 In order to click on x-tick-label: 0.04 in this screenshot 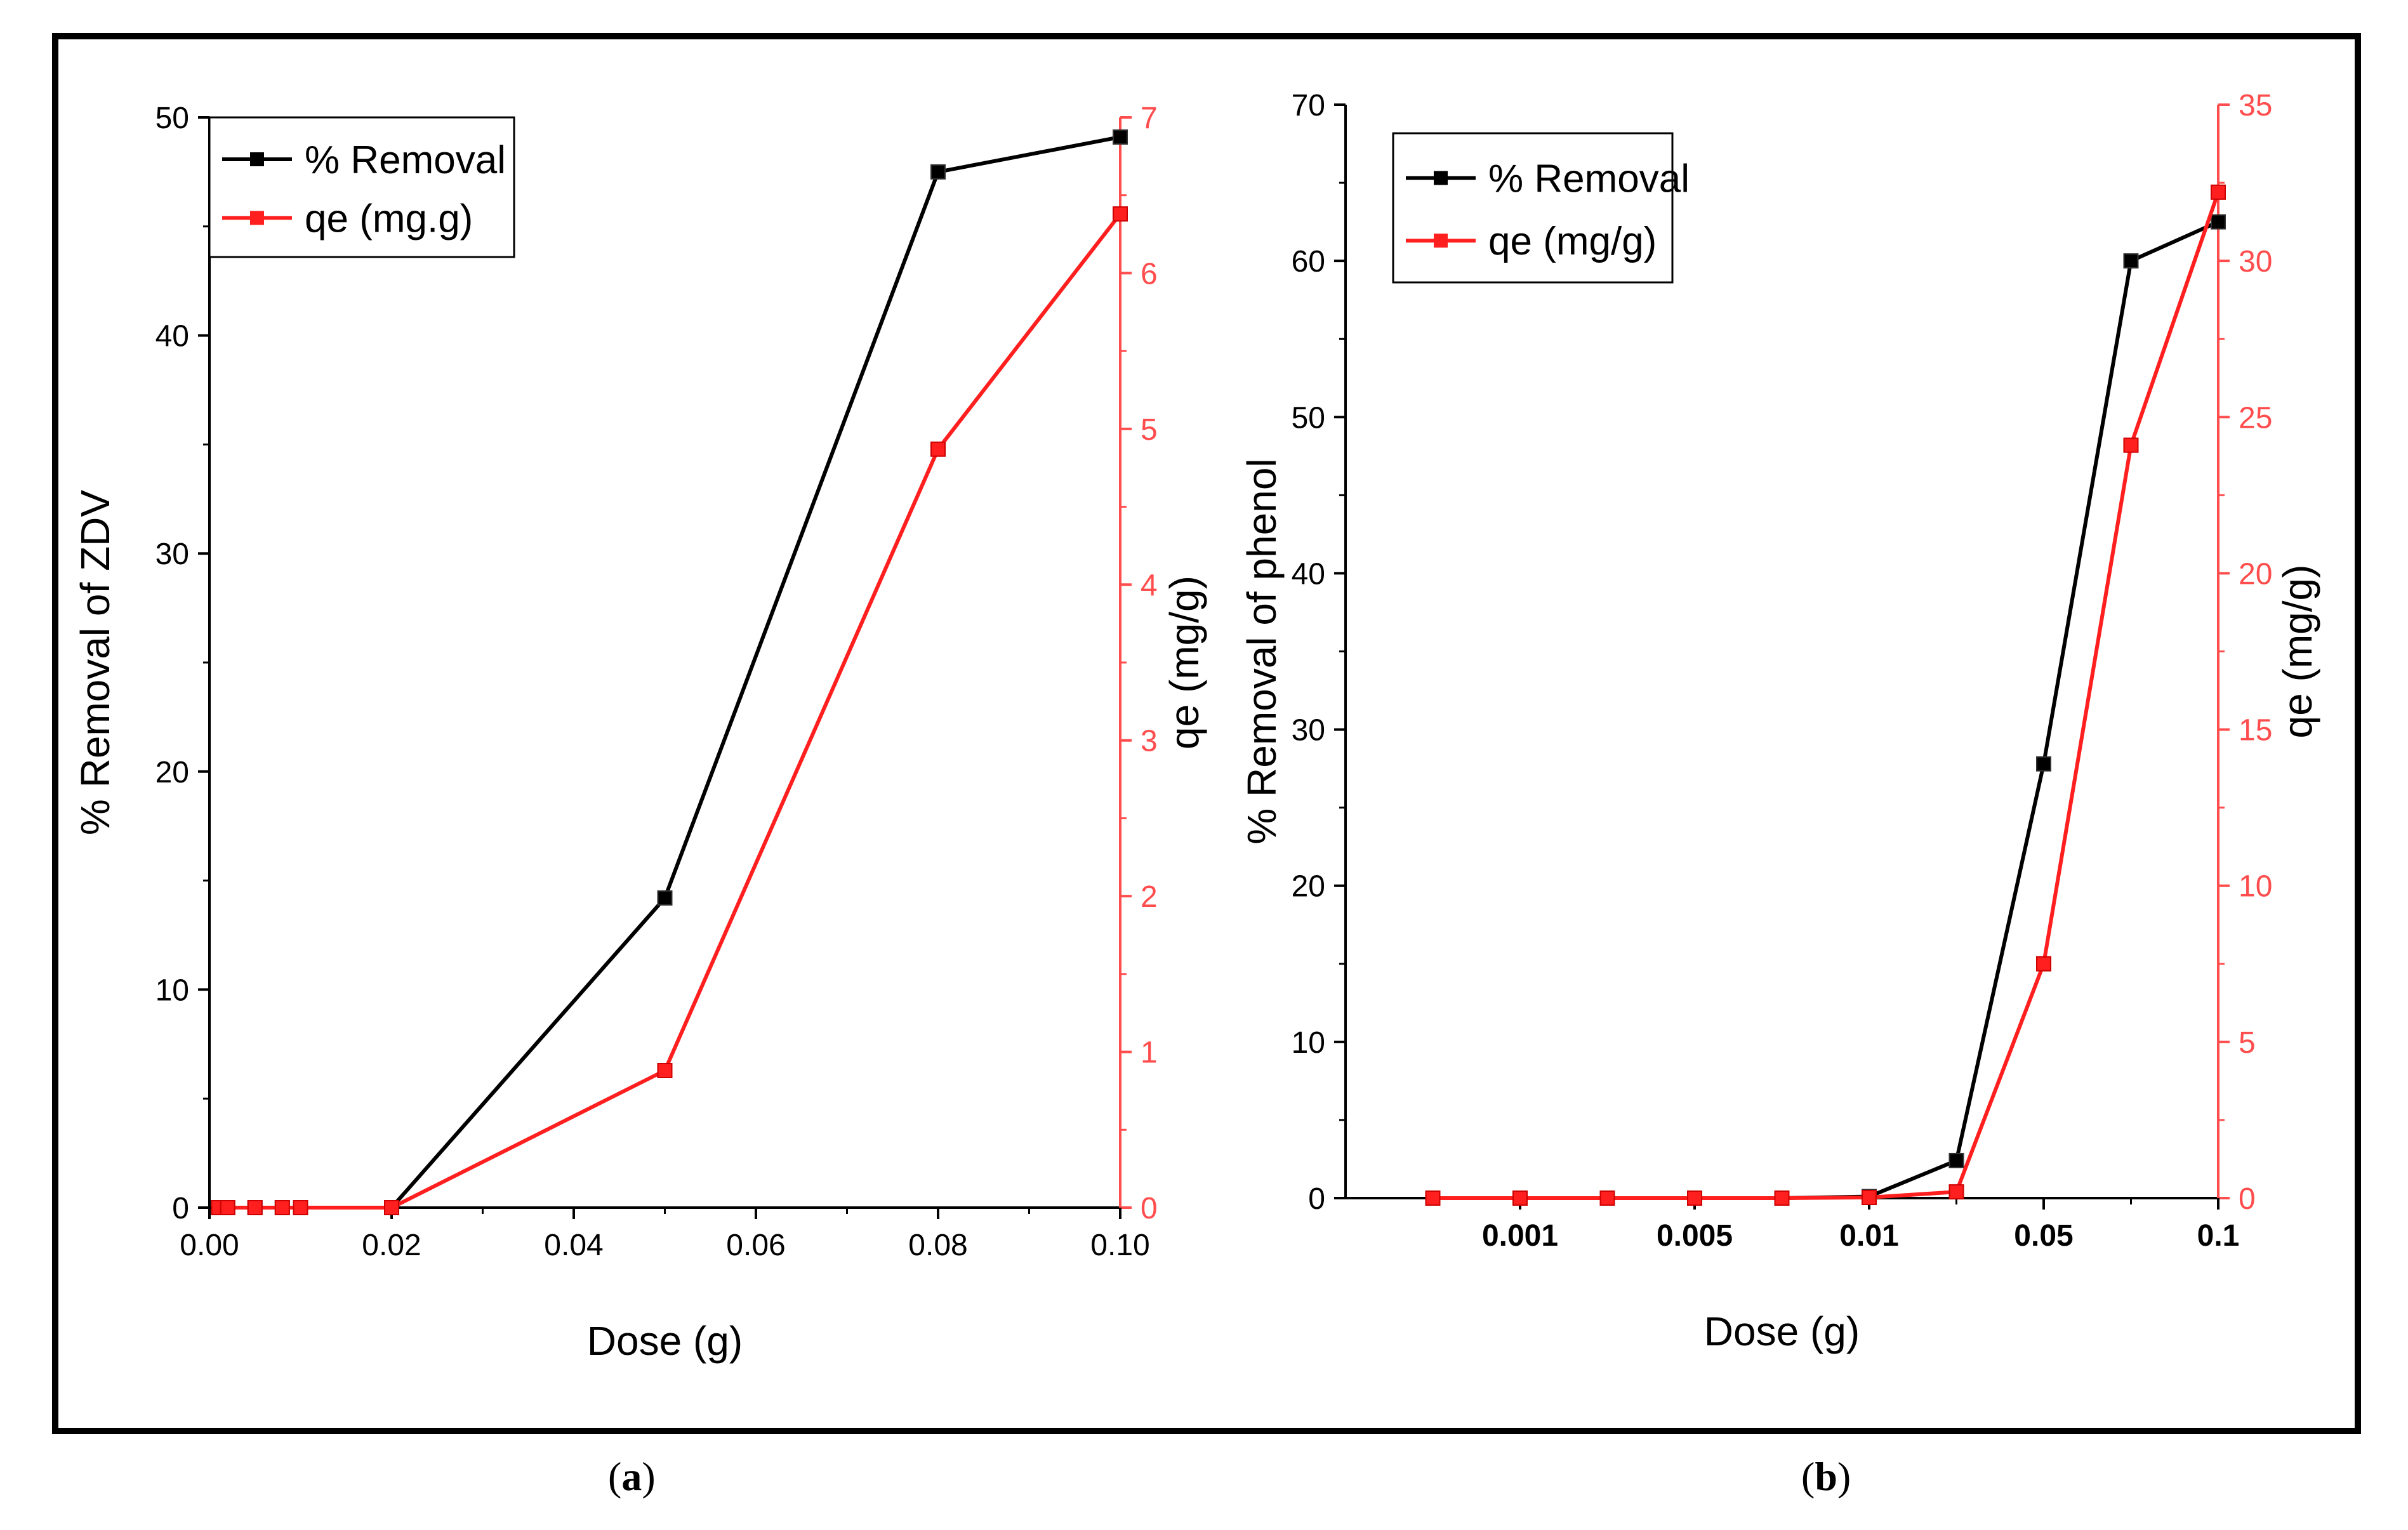, I will do `click(573, 1245)`.